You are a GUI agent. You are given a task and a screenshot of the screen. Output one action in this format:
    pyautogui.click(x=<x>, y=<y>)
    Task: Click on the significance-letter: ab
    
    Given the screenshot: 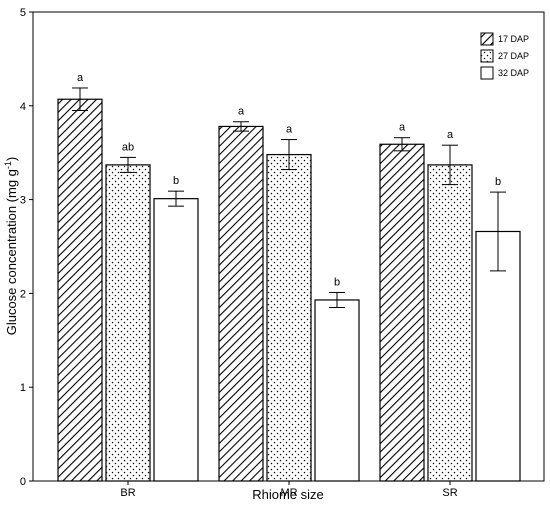 What is the action you would take?
    pyautogui.click(x=128, y=147)
    